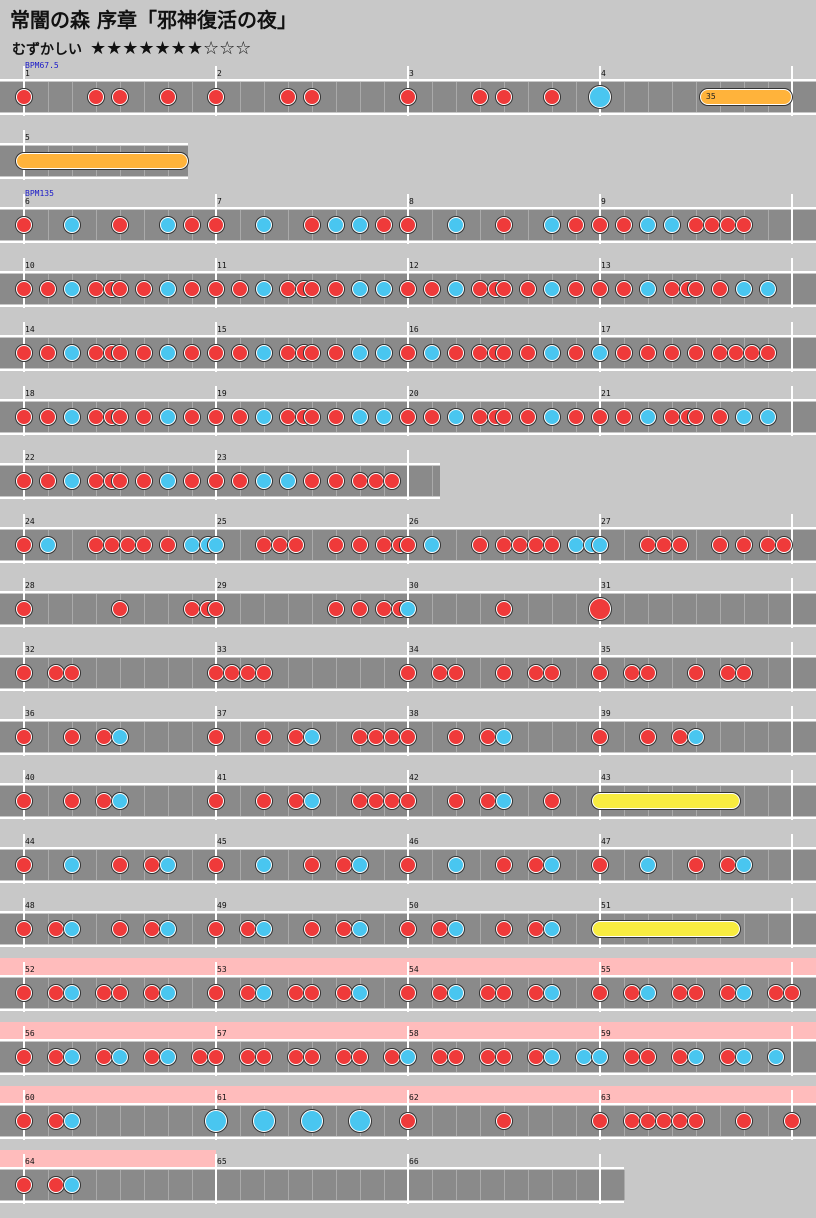 This screenshot has height=1218, width=816. What do you see at coordinates (666, 801) in the screenshot?
I see `balloon-roll` at bounding box center [666, 801].